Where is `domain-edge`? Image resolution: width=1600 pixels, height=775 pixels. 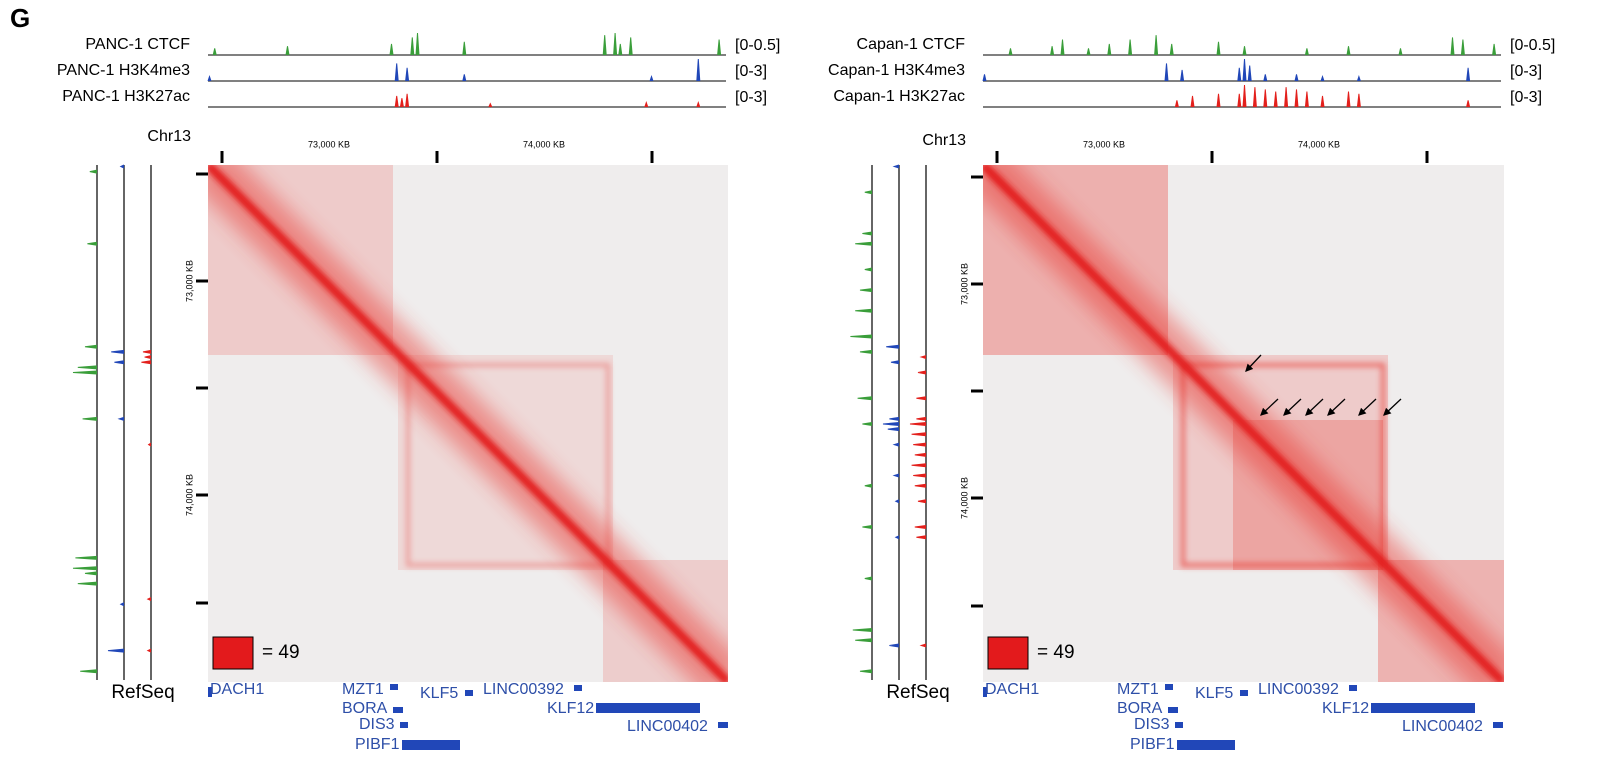 domain-edge is located at coordinates (508, 465).